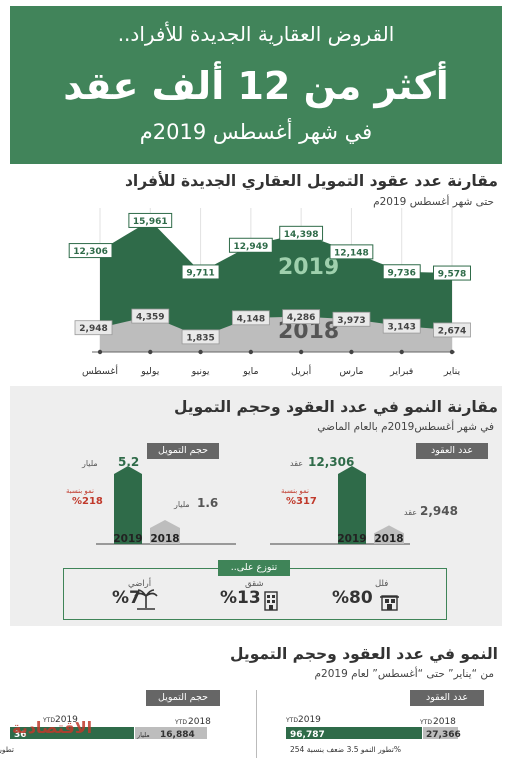 The image size is (512, 768). What do you see at coordinates (364, 654) in the screenshot?
I see `section3-title: النمو في عدد العقود وحجم التمويل` at bounding box center [364, 654].